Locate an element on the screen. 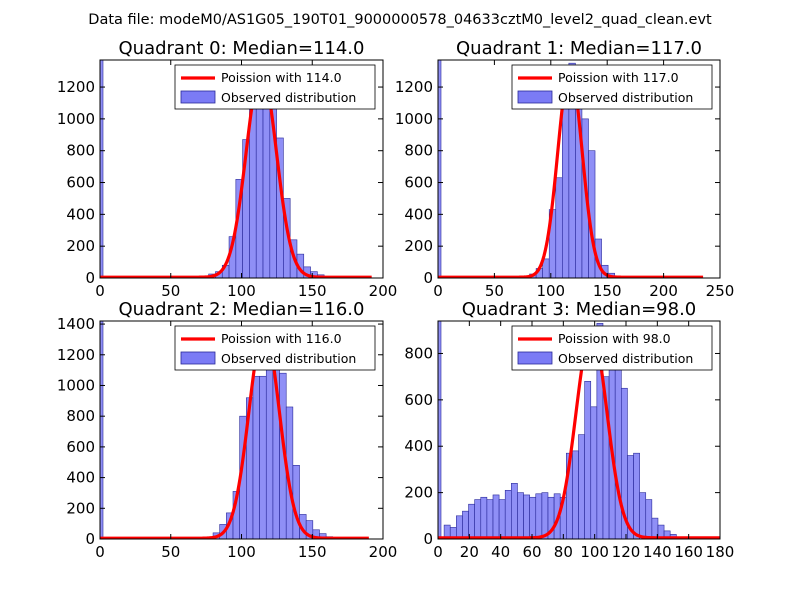  quadrant-0-ytick-label: 800 is located at coordinates (80, 151).